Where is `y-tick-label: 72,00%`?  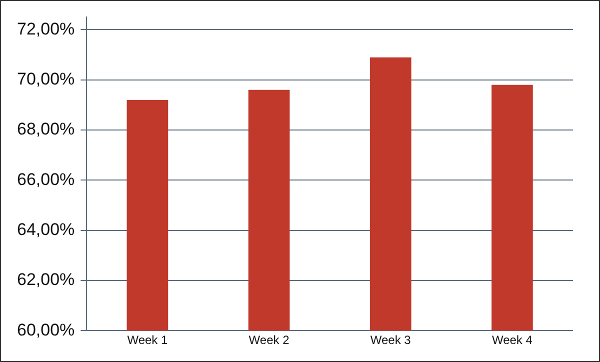
y-tick-label: 72,00% is located at coordinates (45, 28).